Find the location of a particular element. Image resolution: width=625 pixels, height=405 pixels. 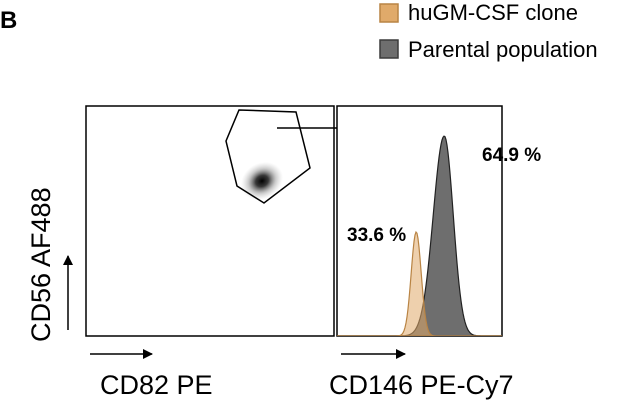

panel-label: B is located at coordinates (8, 20).